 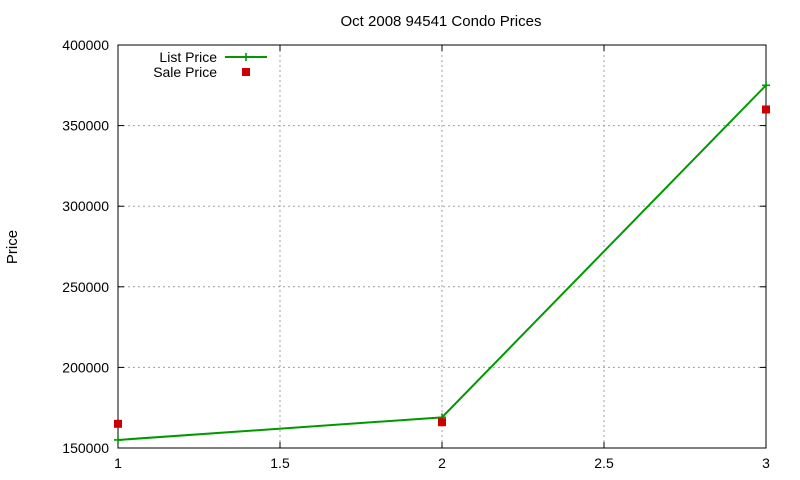 I want to click on x-tick-label: 1, so click(x=118, y=463).